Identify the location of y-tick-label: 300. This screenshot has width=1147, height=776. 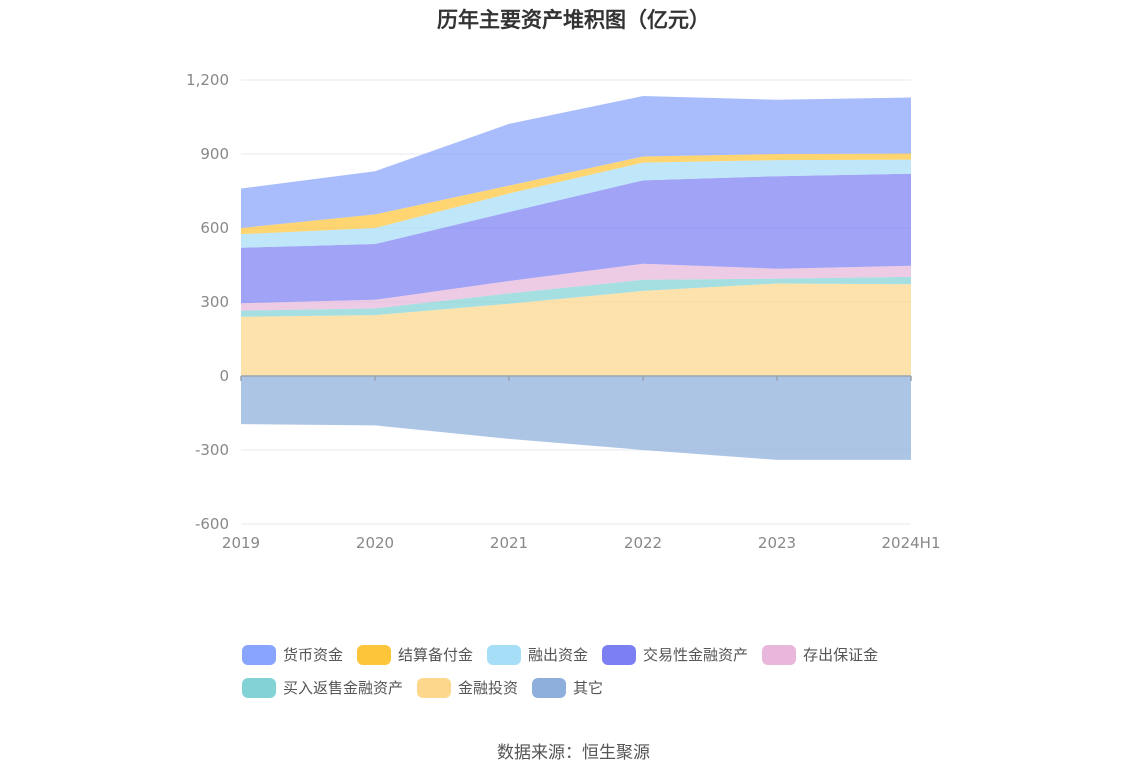
(214, 302).